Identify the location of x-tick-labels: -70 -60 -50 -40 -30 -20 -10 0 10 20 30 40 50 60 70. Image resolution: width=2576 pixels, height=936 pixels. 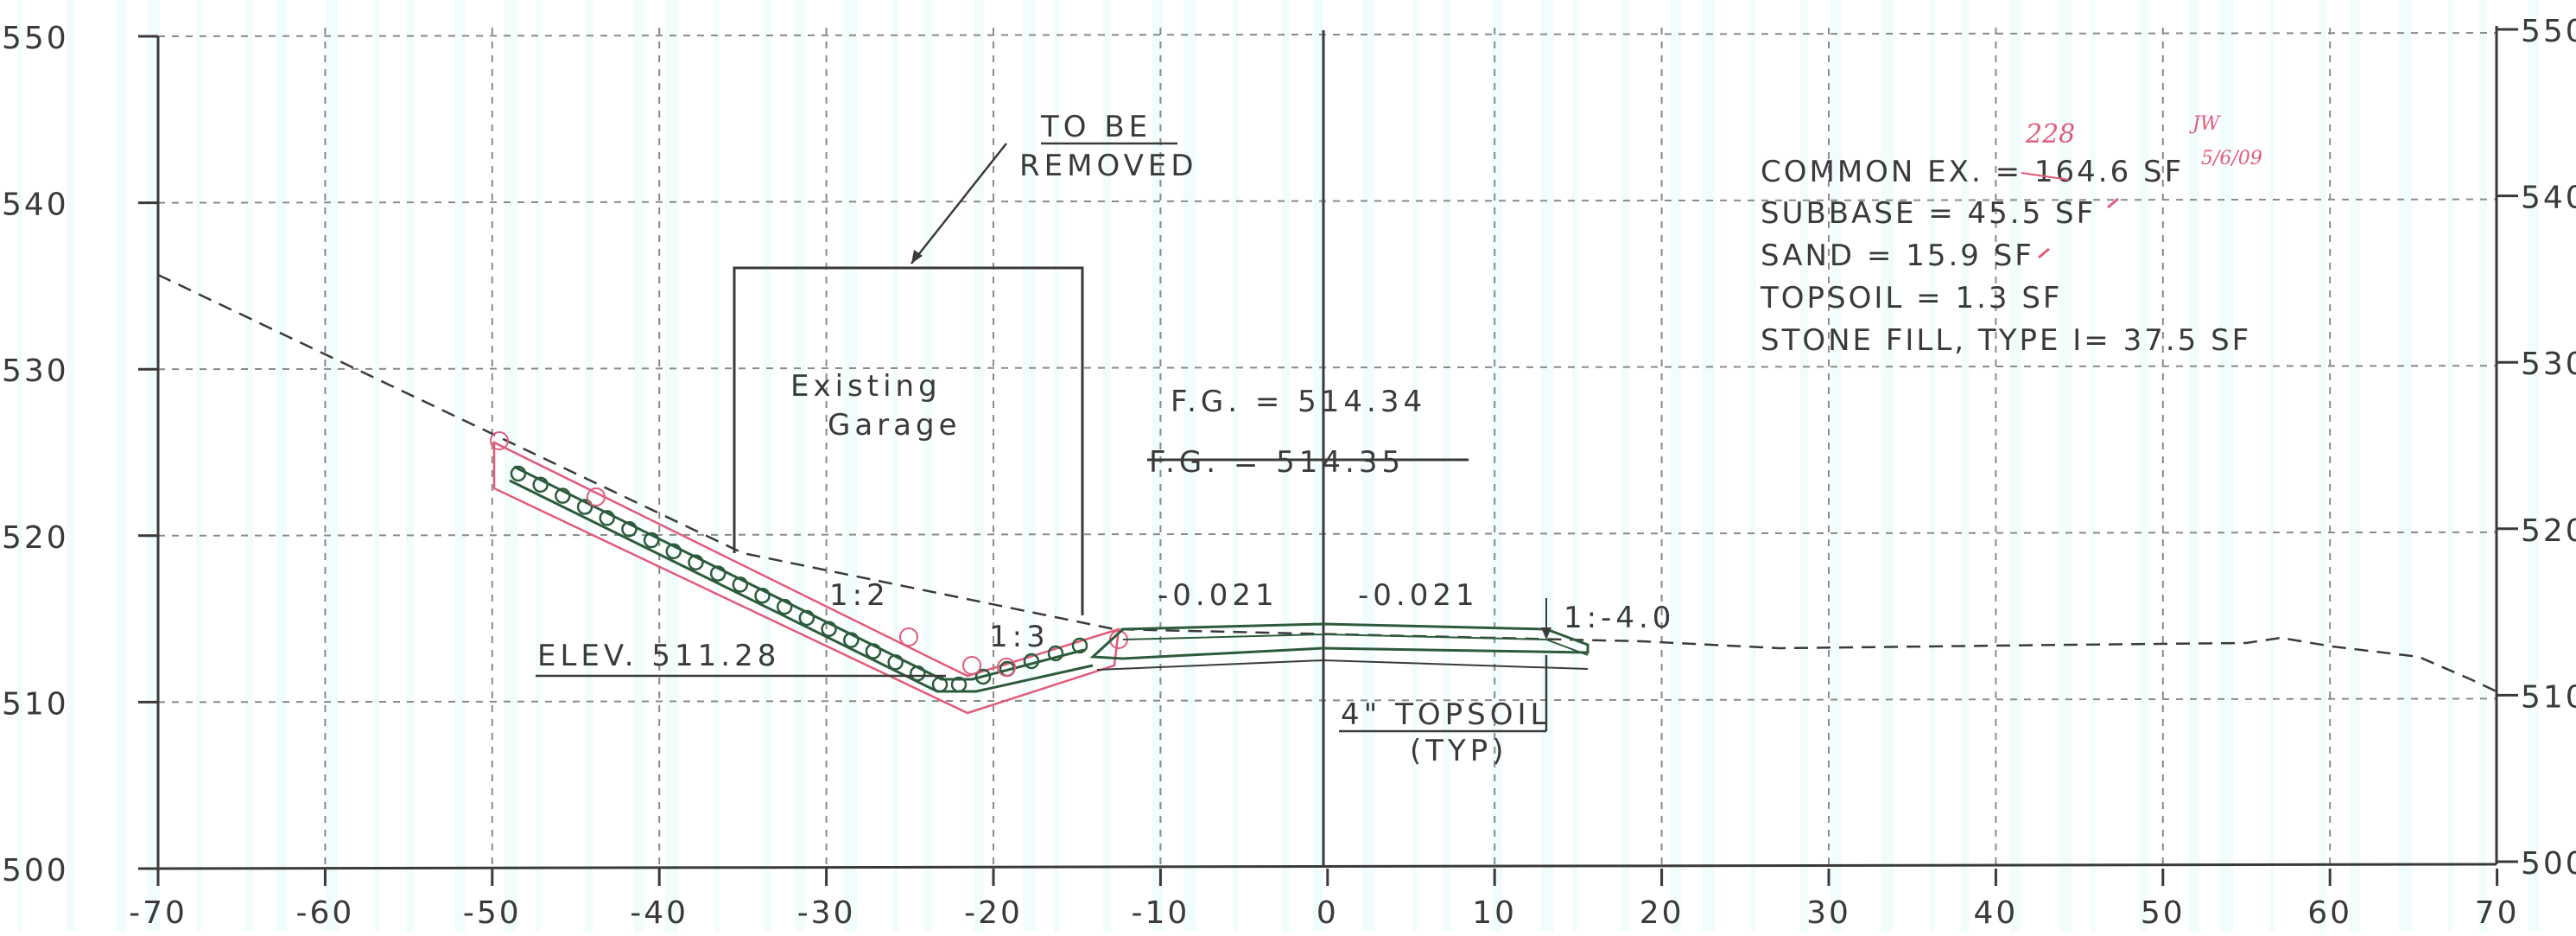
(1324, 900).